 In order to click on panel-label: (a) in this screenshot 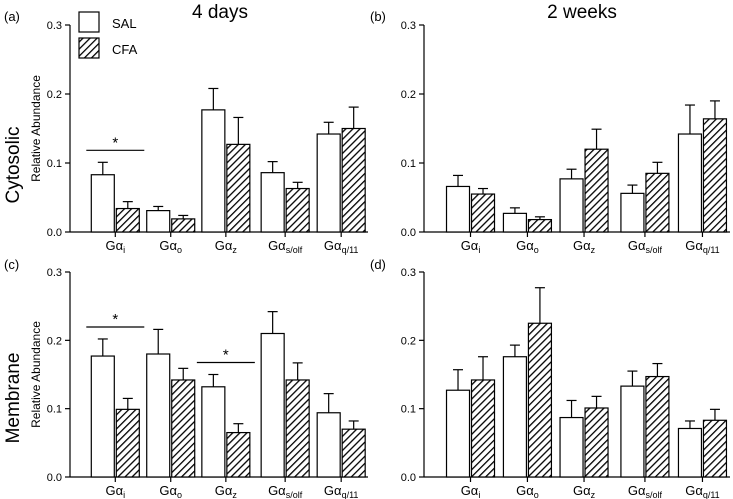, I will do `click(12, 16)`.